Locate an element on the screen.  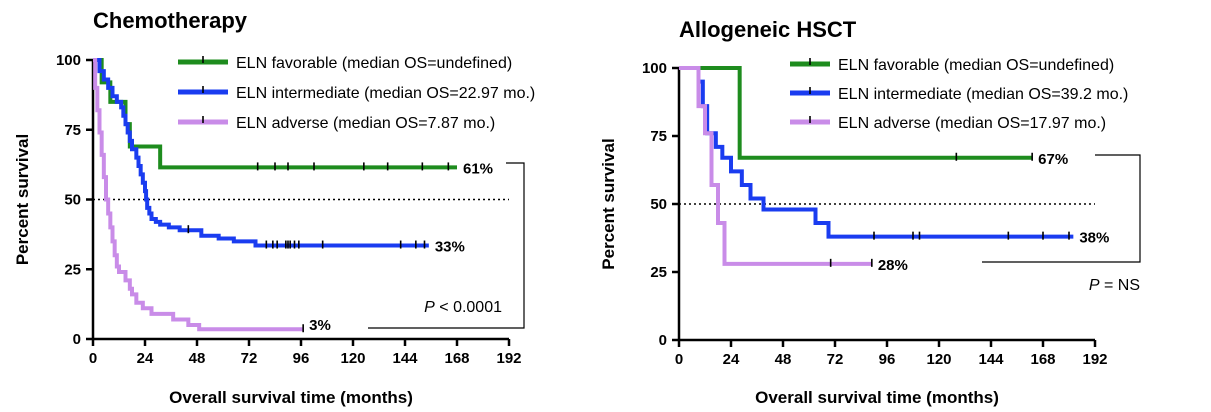
p-value-text: = NS is located at coordinates (1120, 285).